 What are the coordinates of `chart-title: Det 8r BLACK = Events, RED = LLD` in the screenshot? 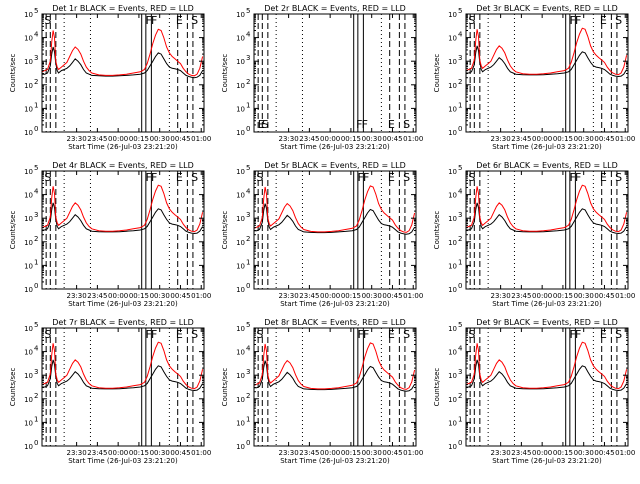 It's located at (335, 322).